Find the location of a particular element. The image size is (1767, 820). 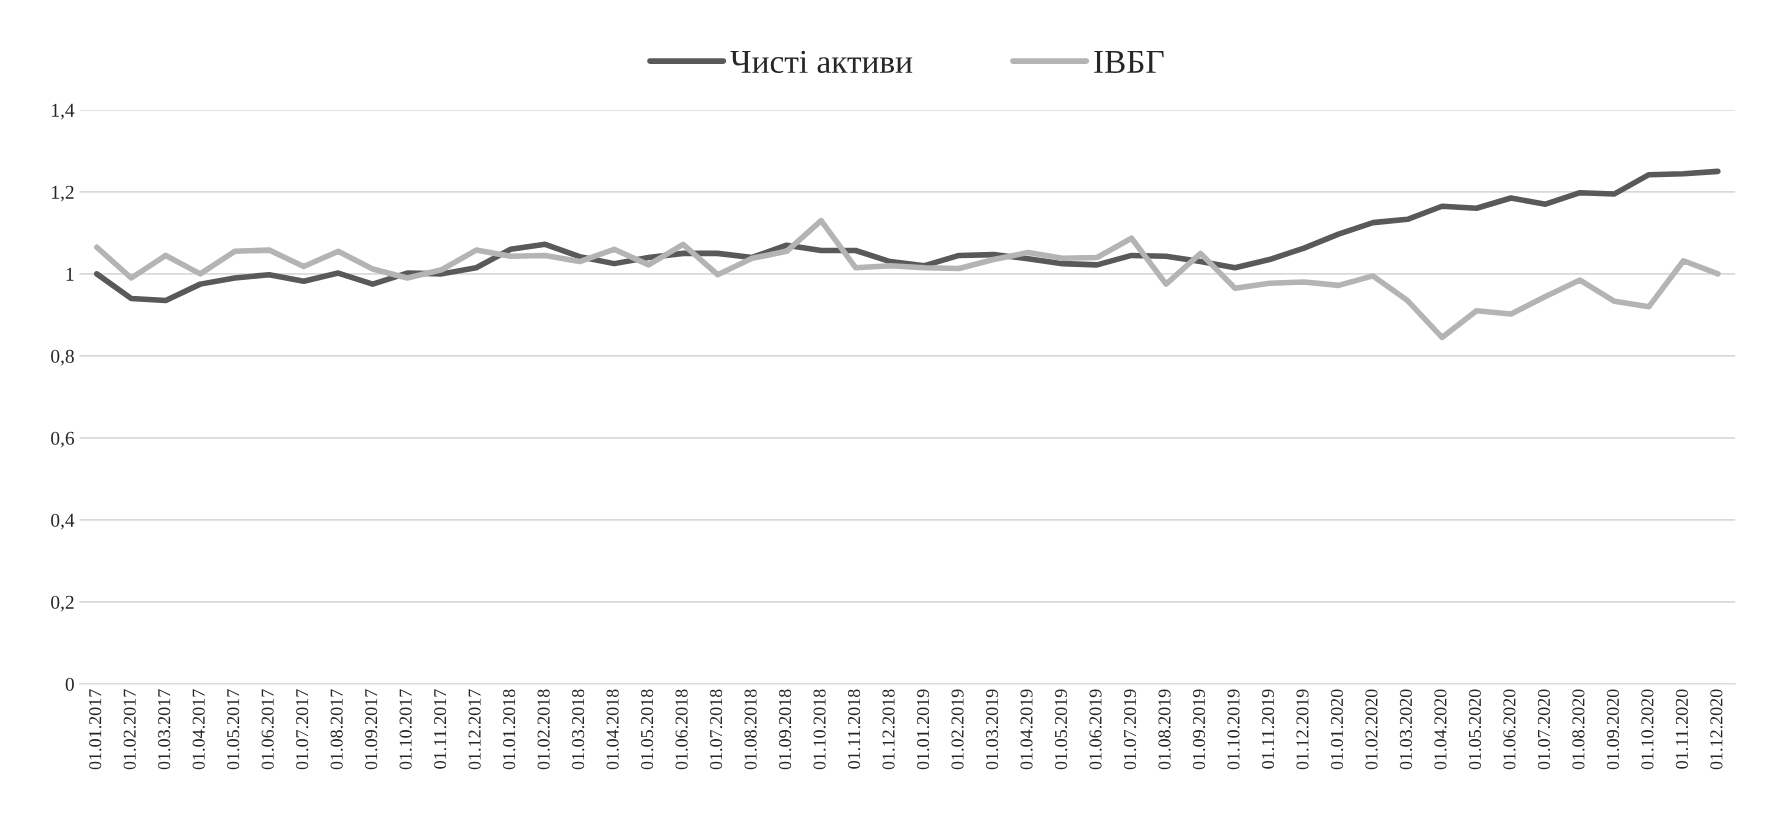

x-tick-label: 01.08.2018 is located at coordinates (750, 729).